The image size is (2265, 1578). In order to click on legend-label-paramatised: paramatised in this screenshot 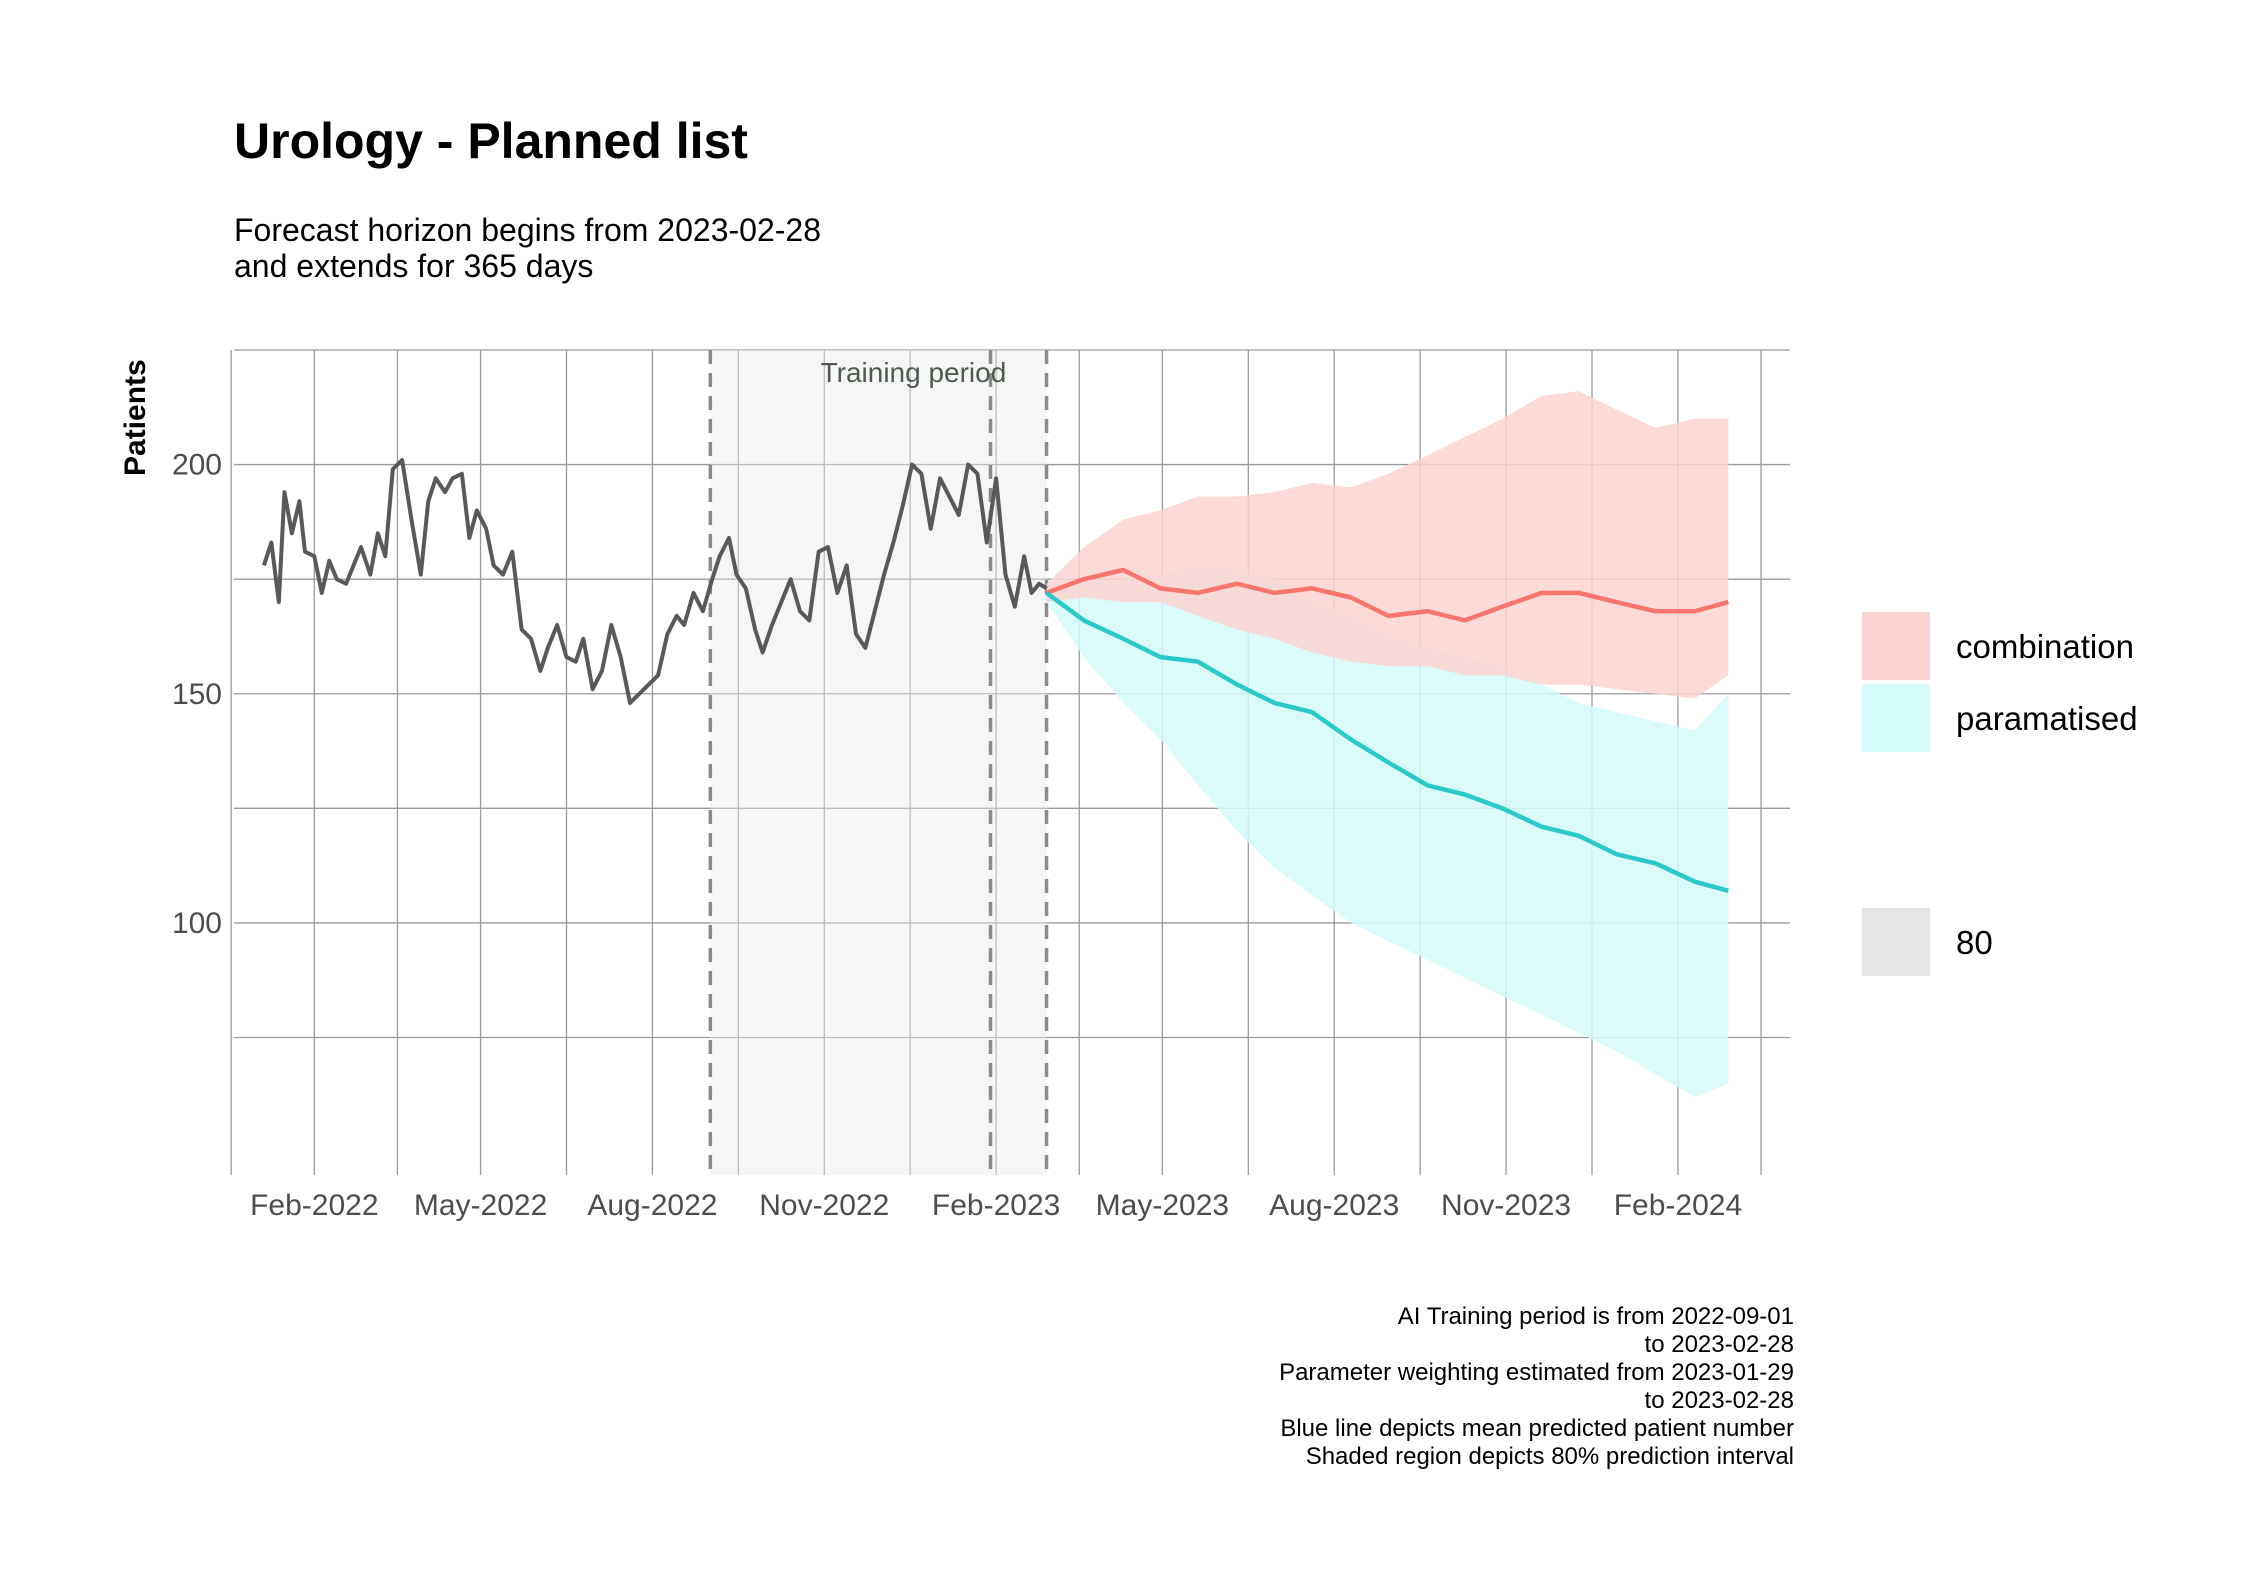, I will do `click(2047, 718)`.